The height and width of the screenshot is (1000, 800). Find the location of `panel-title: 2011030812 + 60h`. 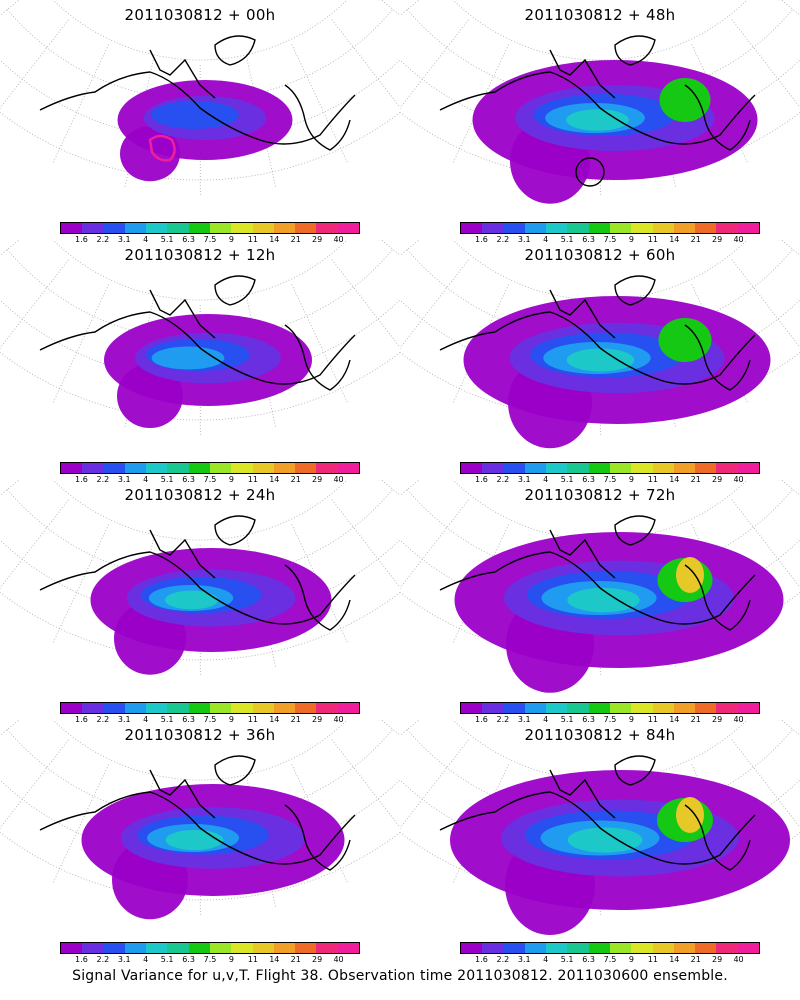

panel-title: 2011030812 + 60h is located at coordinates (600, 255).